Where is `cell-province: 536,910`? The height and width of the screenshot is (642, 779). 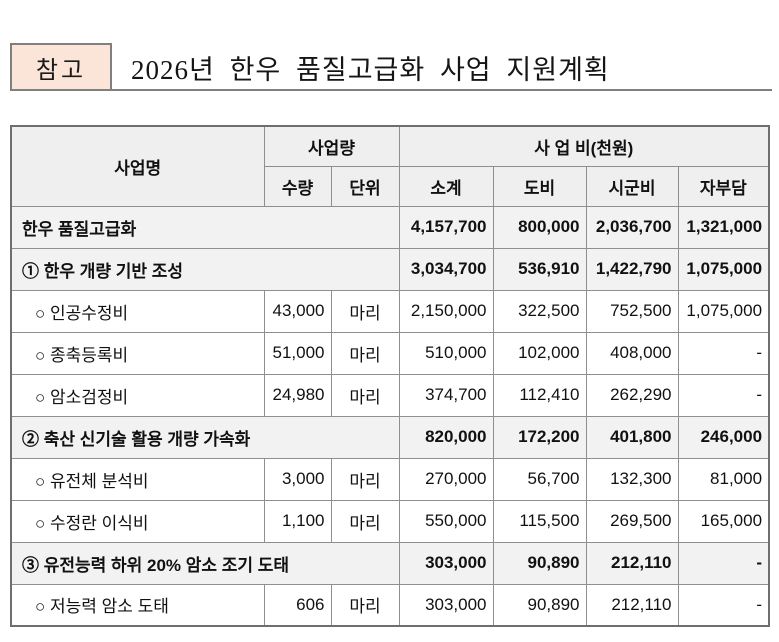
cell-province: 536,910 is located at coordinates (539, 269).